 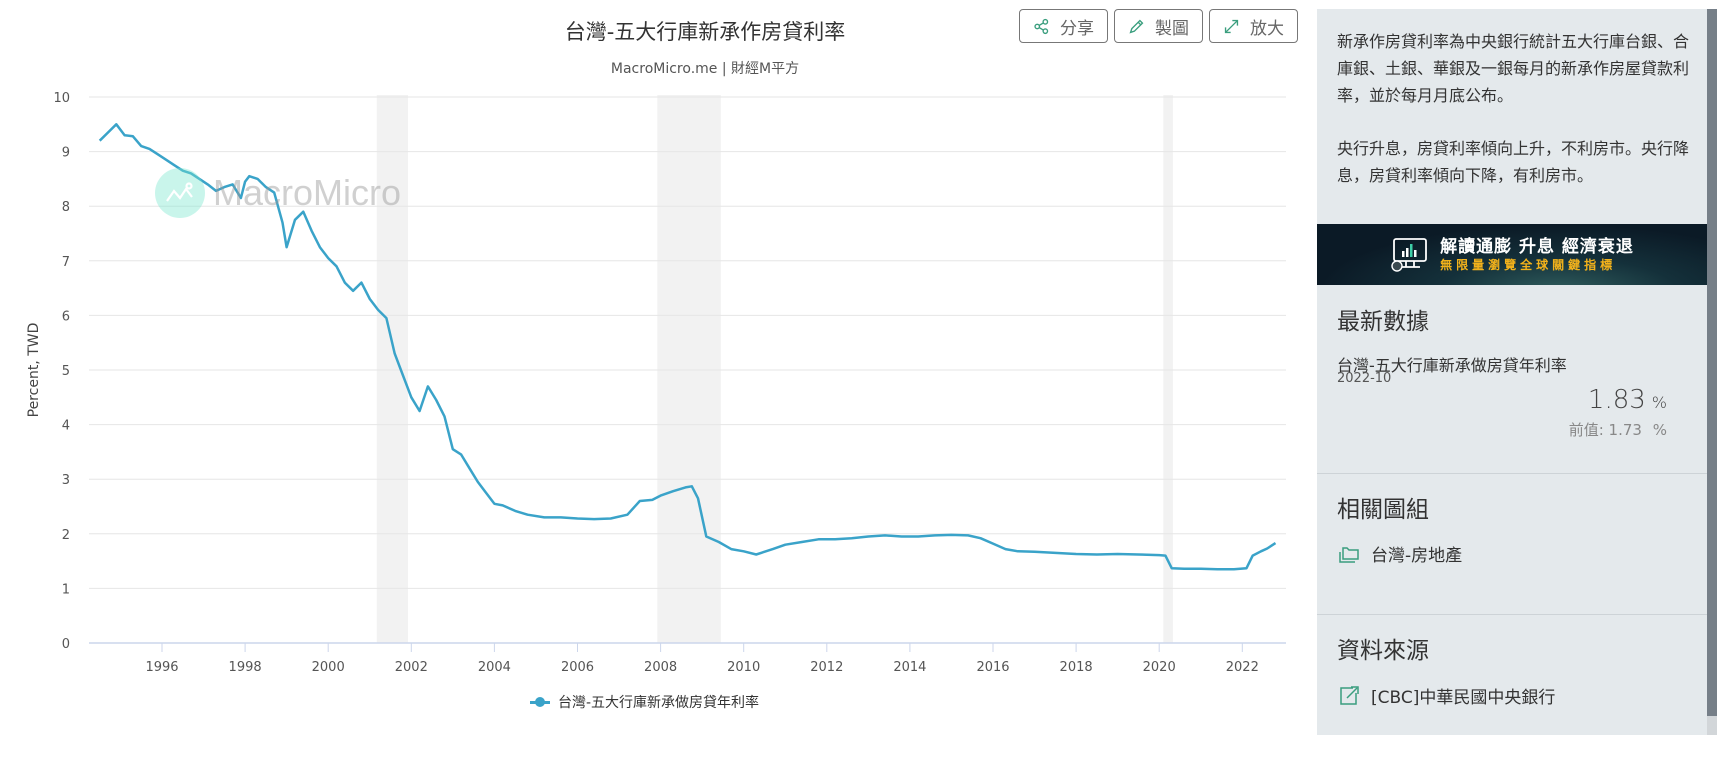 I want to click on latest-date: 2022-10, so click(x=1364, y=378).